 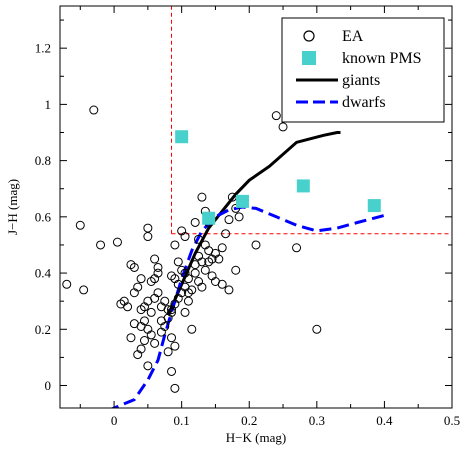 I want to click on x-tick-label: 0.4, so click(x=384, y=420).